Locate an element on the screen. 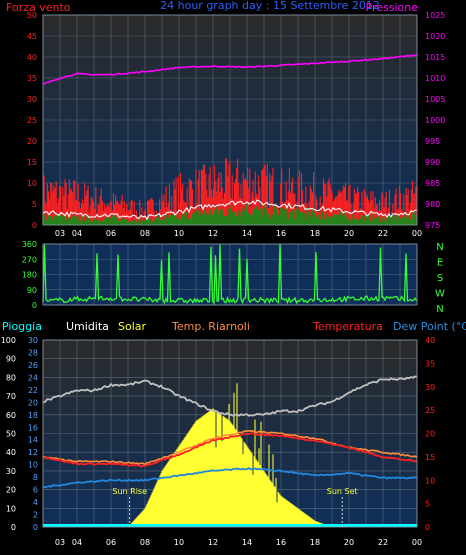 The width and height of the screenshot is (466, 555). wind-tick-label: 50 is located at coordinates (32, 15).